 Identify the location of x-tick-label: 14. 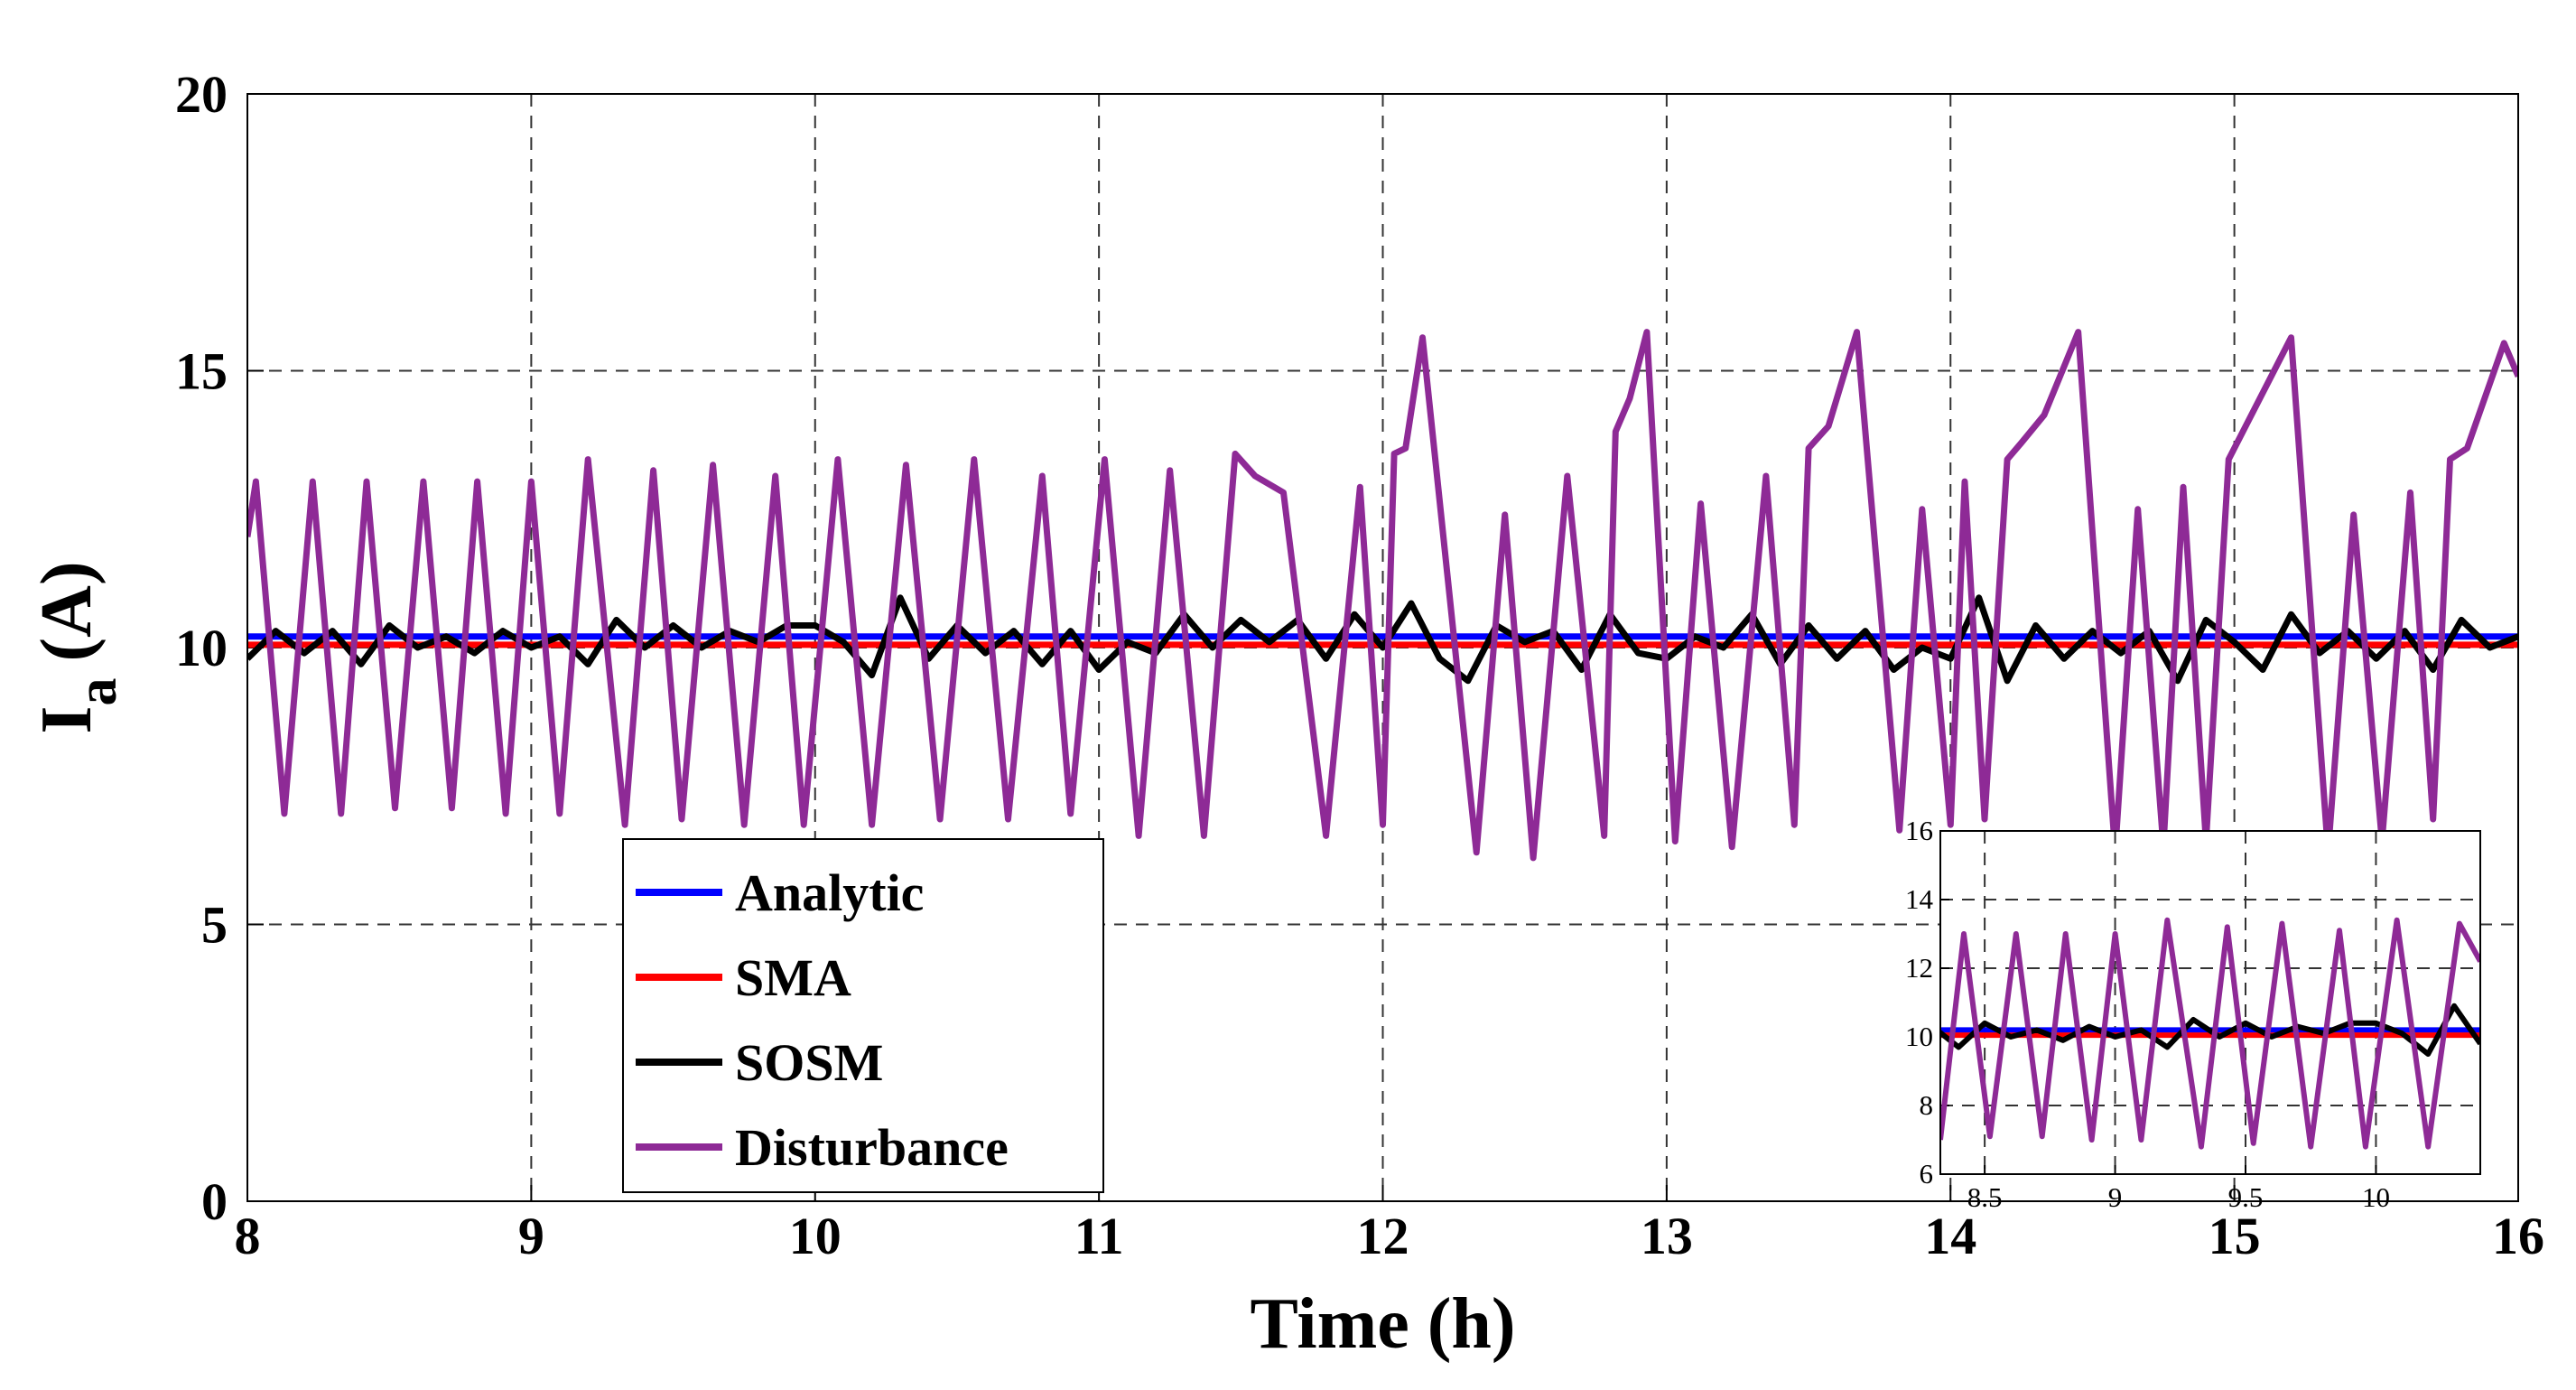
(1950, 1236).